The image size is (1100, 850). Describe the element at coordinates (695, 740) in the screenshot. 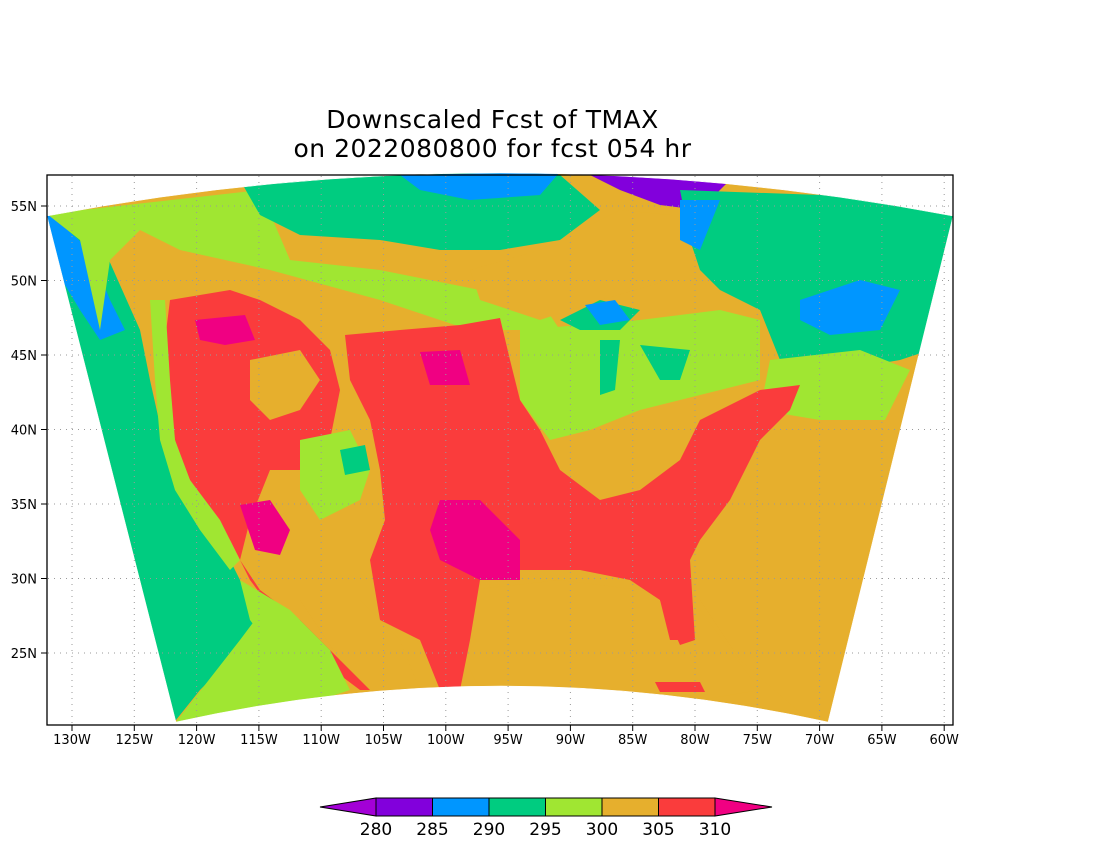

I see `lon-tick-label: 80W` at that location.